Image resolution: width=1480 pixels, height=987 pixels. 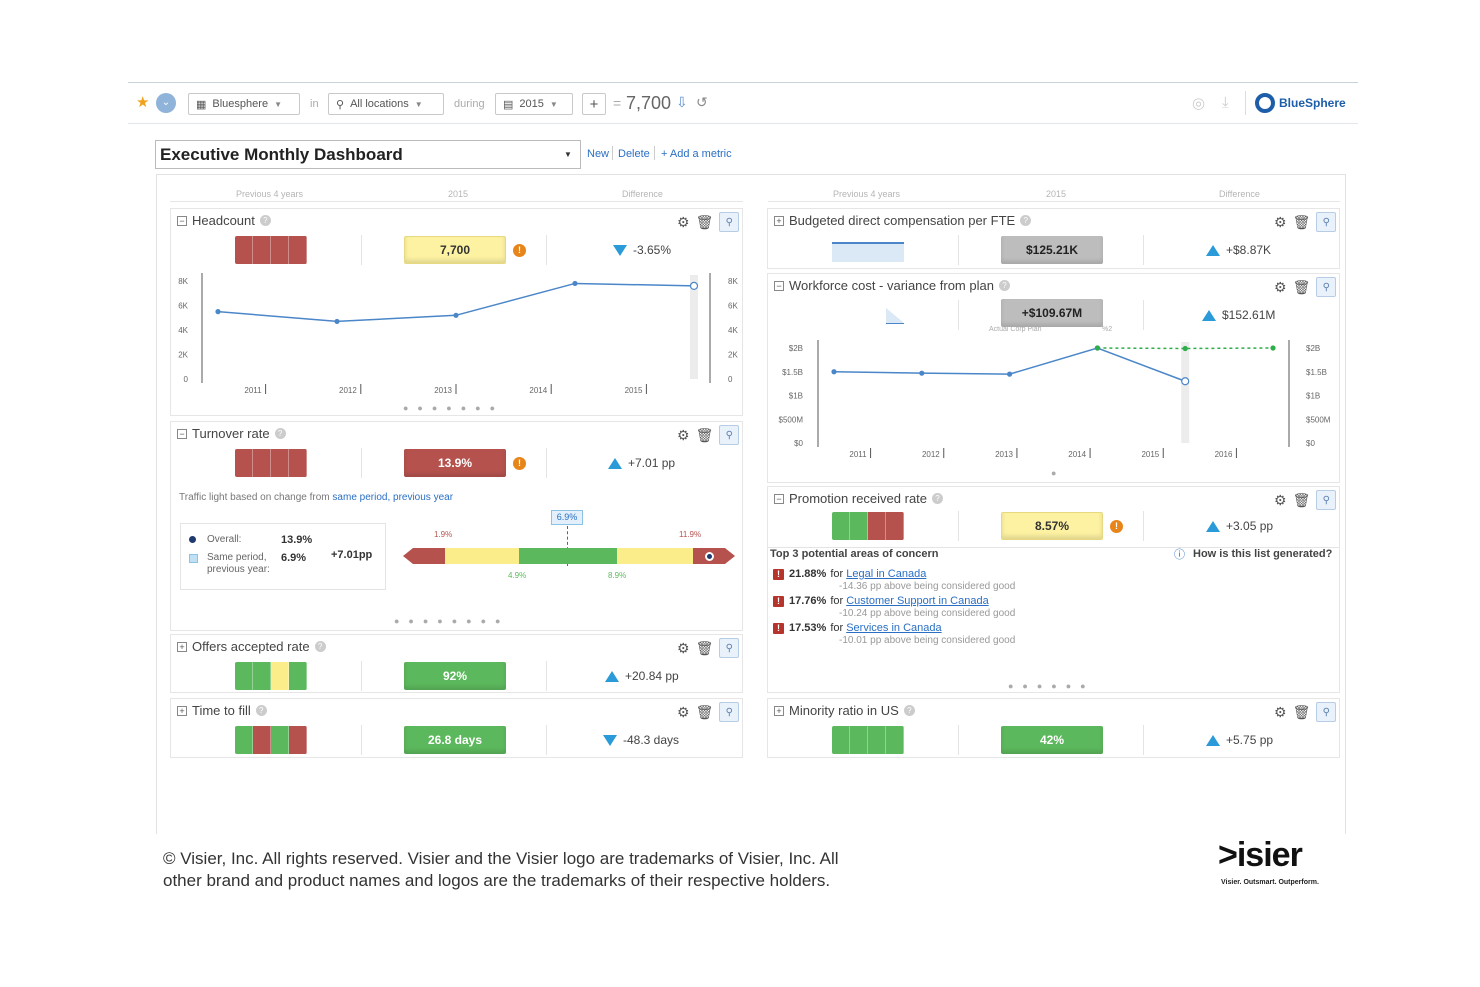 What do you see at coordinates (641, 463) in the screenshot?
I see `difference: +7.01 pp` at bounding box center [641, 463].